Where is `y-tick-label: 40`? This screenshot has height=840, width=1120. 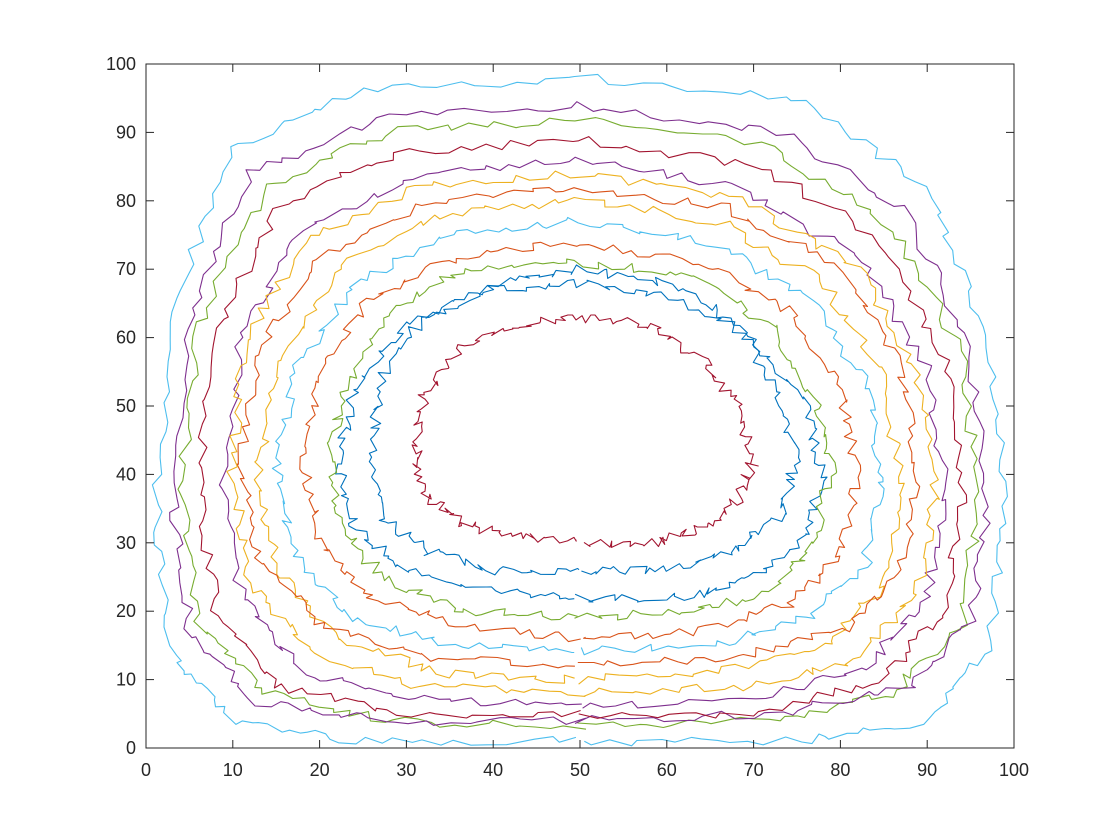
y-tick-label: 40 is located at coordinates (126, 474).